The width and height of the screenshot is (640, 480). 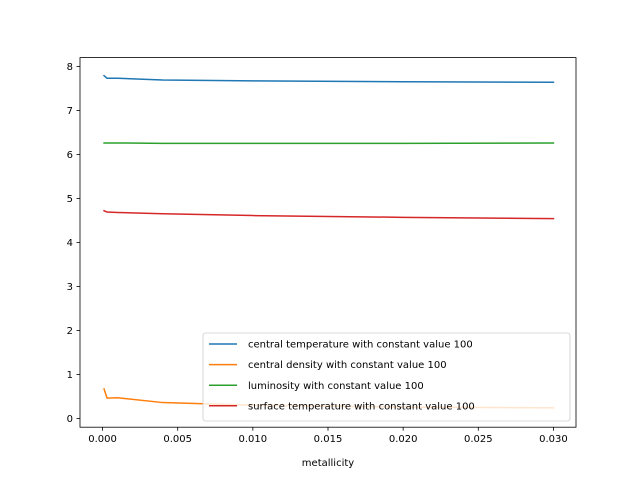 I want to click on x-tick-label: 0.020, so click(x=403, y=439).